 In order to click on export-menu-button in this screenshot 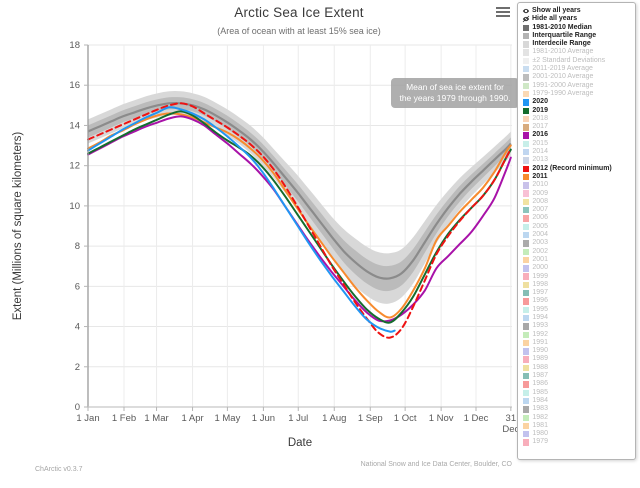, I will do `click(504, 13)`.